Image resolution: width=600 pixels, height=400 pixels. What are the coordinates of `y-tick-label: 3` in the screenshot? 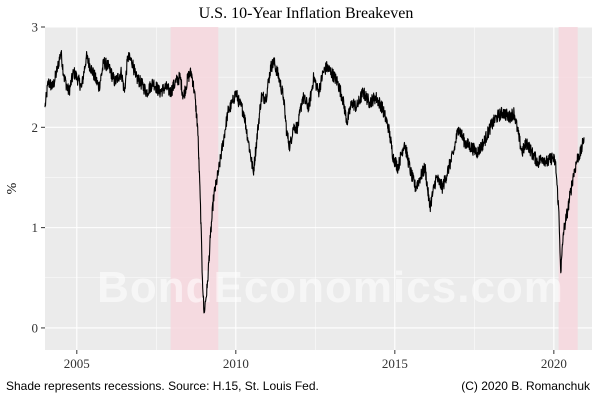 It's located at (35, 27).